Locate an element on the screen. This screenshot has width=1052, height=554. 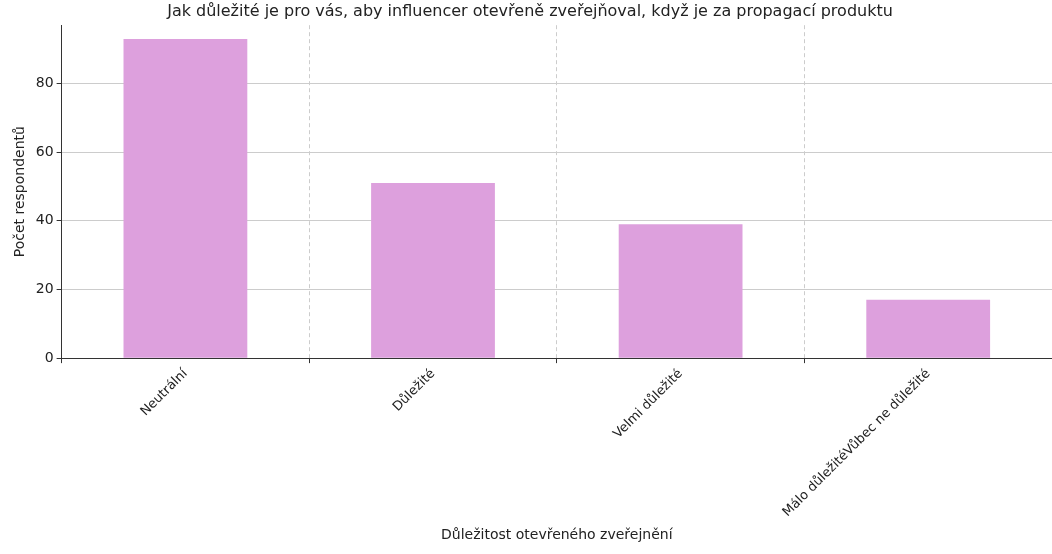
chart-title: Jak důležité je pro vás, aby influencer otevřeně zveřejňoval, když je za propagací produktu is located at coordinates (529, 10).